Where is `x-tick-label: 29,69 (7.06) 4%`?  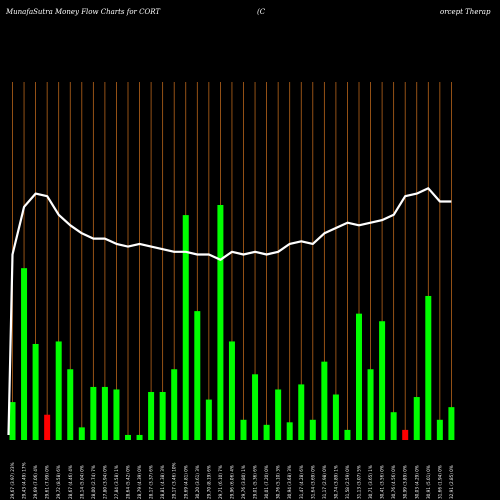
x-tick-label: 29,69 (7.06) 4% is located at coordinates (35, 482).